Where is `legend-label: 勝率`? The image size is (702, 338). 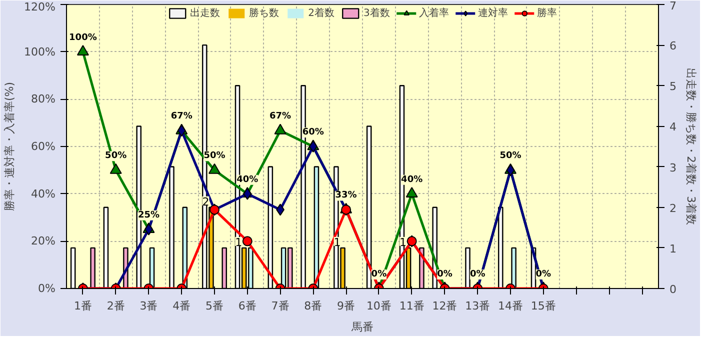 legend-label: 勝率 is located at coordinates (546, 13).